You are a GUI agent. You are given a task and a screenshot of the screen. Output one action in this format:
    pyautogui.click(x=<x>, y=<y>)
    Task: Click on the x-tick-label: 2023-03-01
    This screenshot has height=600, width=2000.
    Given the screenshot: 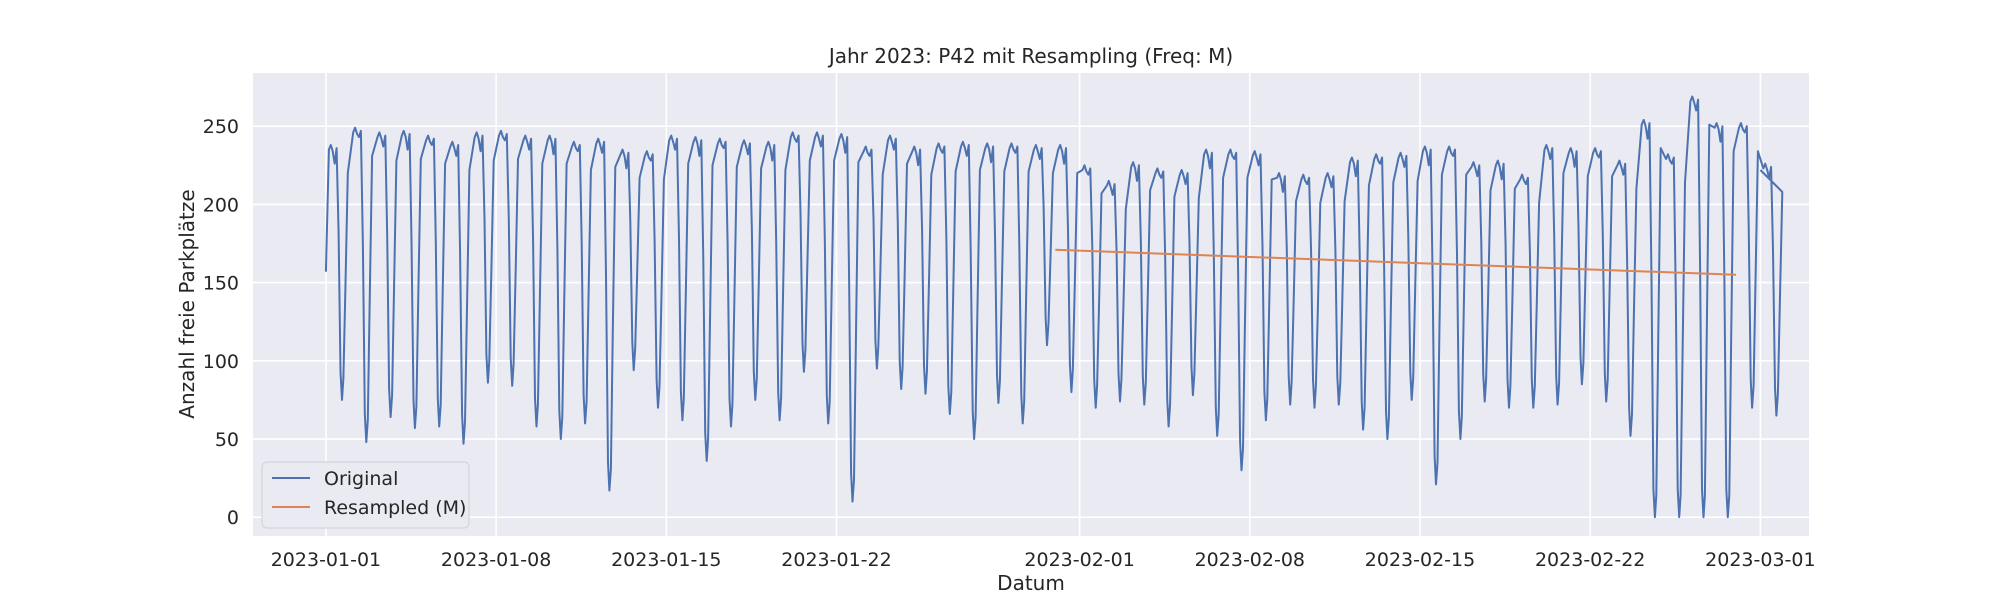 What is the action you would take?
    pyautogui.click(x=1760, y=560)
    